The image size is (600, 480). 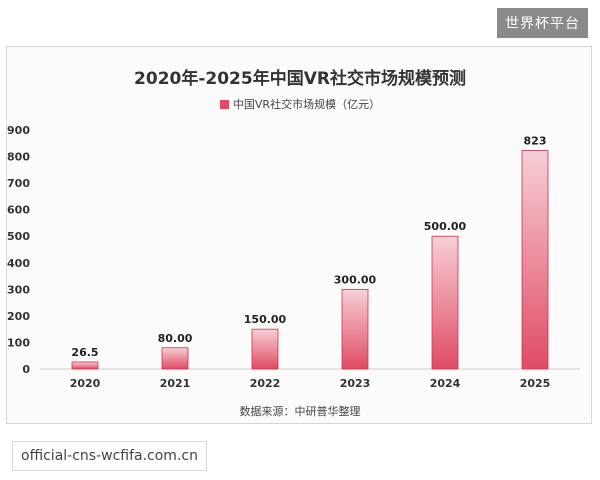 I want to click on bar-value-label: 823, so click(x=535, y=140).